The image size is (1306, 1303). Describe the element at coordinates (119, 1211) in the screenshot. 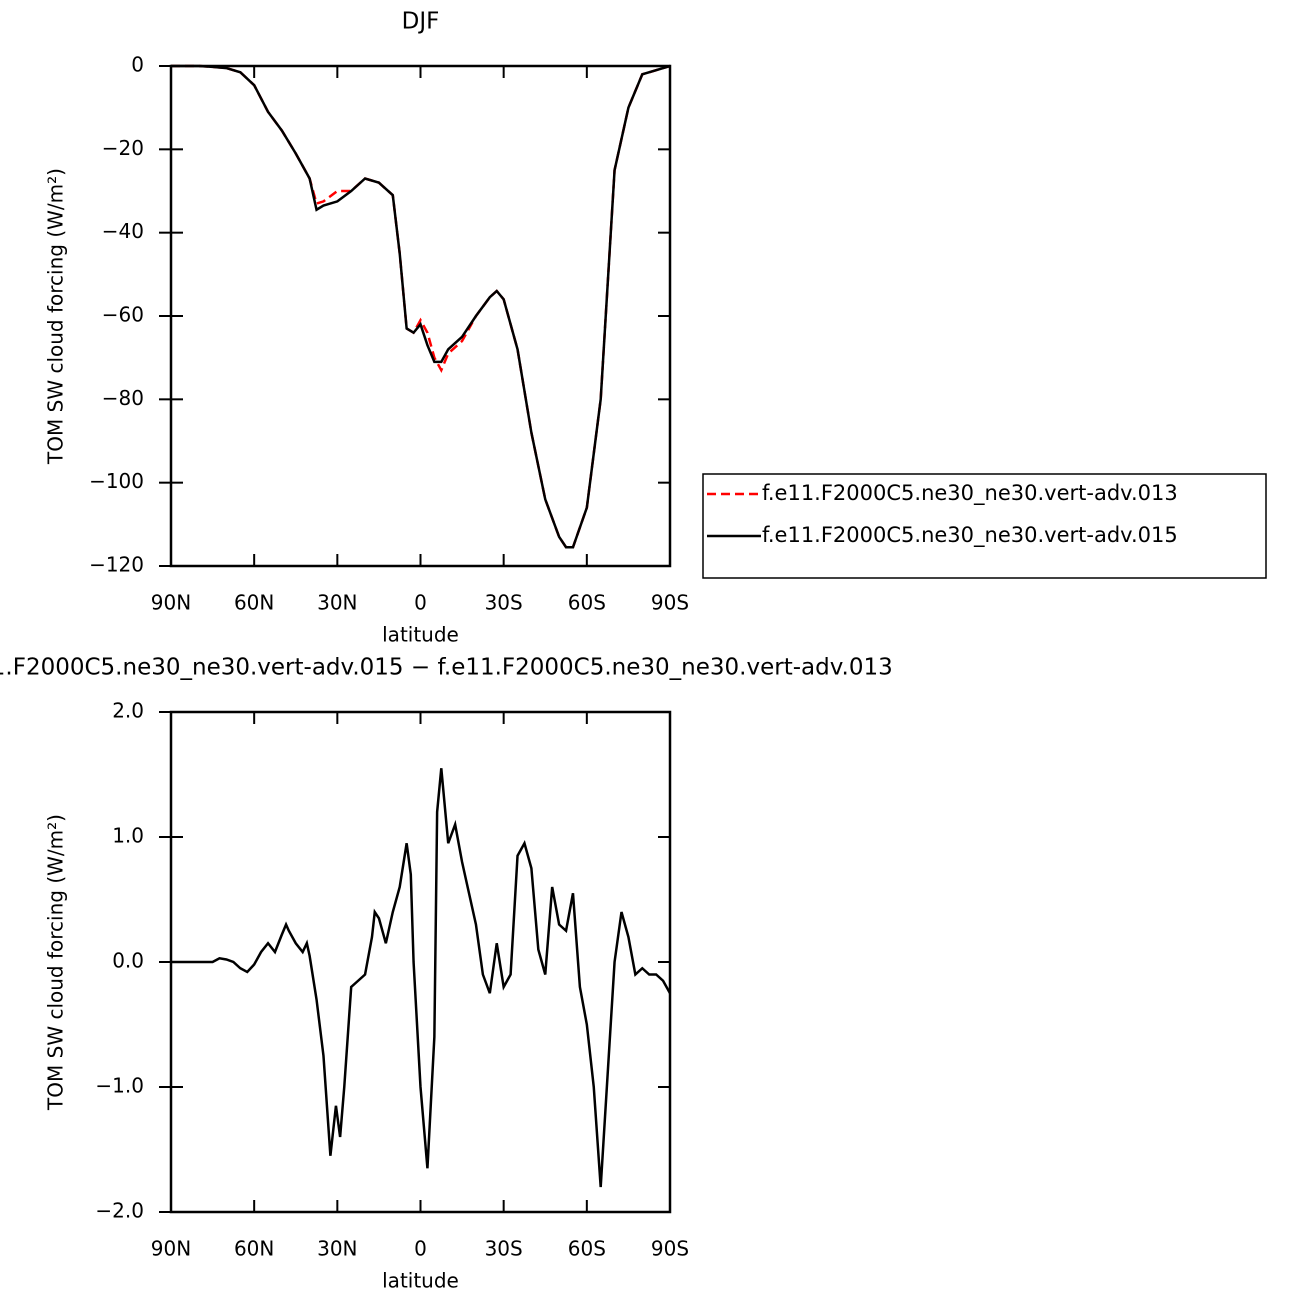

I see `y-tick-label: −2.0` at that location.